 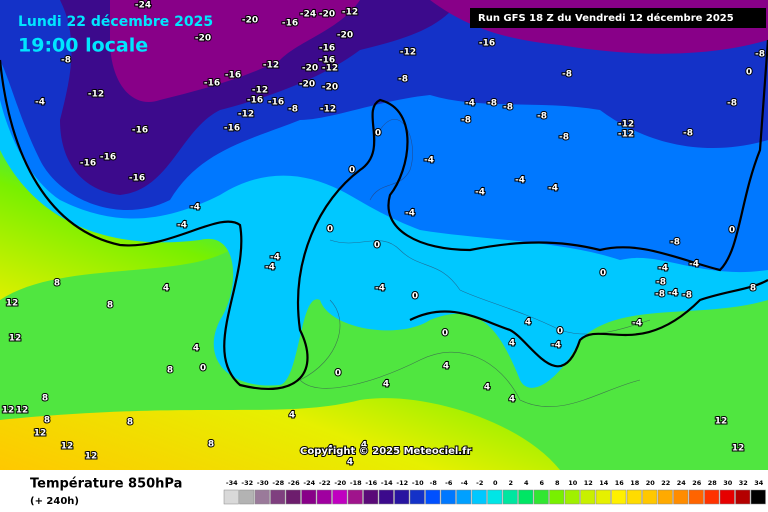 What do you see at coordinates (510, 483) in the screenshot?
I see `legend-tick-label: 2` at bounding box center [510, 483].